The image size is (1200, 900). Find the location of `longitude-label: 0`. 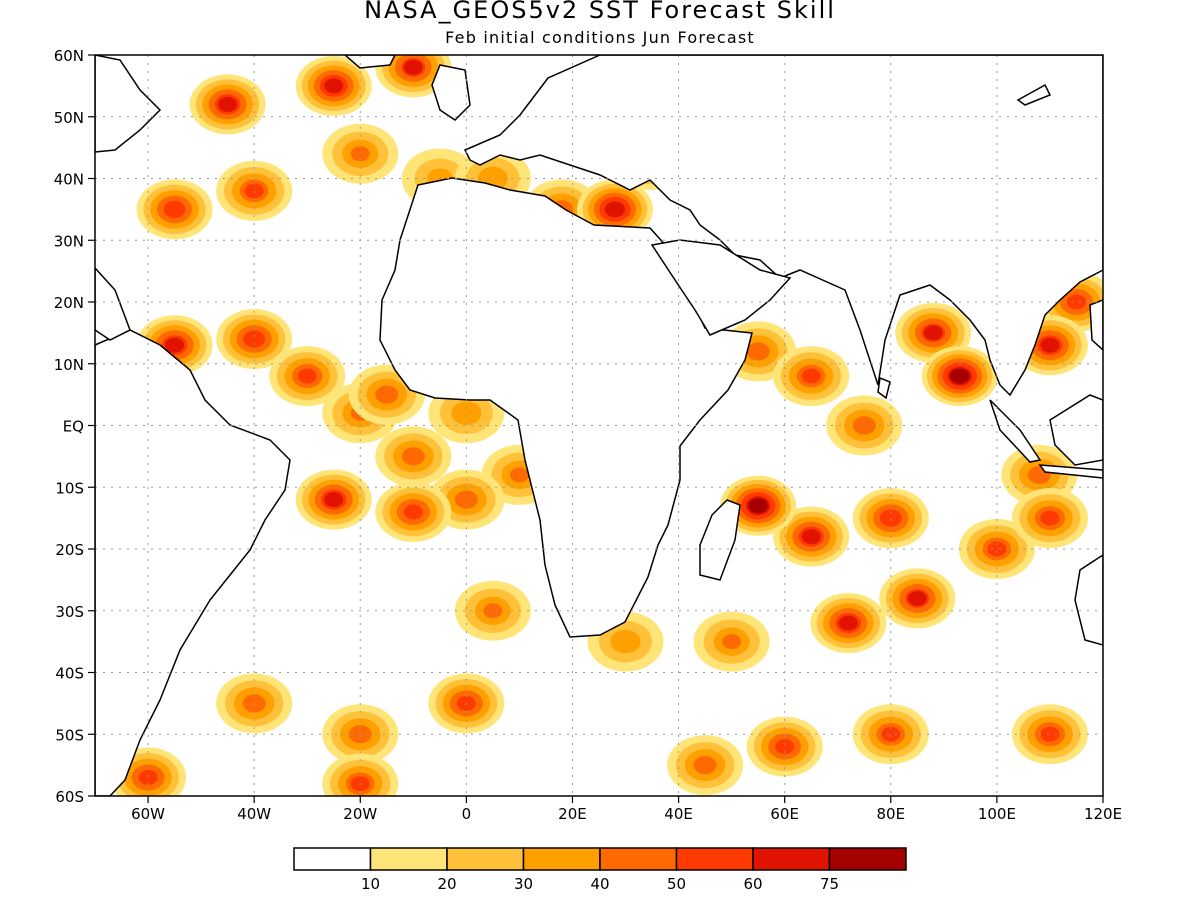

longitude-label: 0 is located at coordinates (467, 814).